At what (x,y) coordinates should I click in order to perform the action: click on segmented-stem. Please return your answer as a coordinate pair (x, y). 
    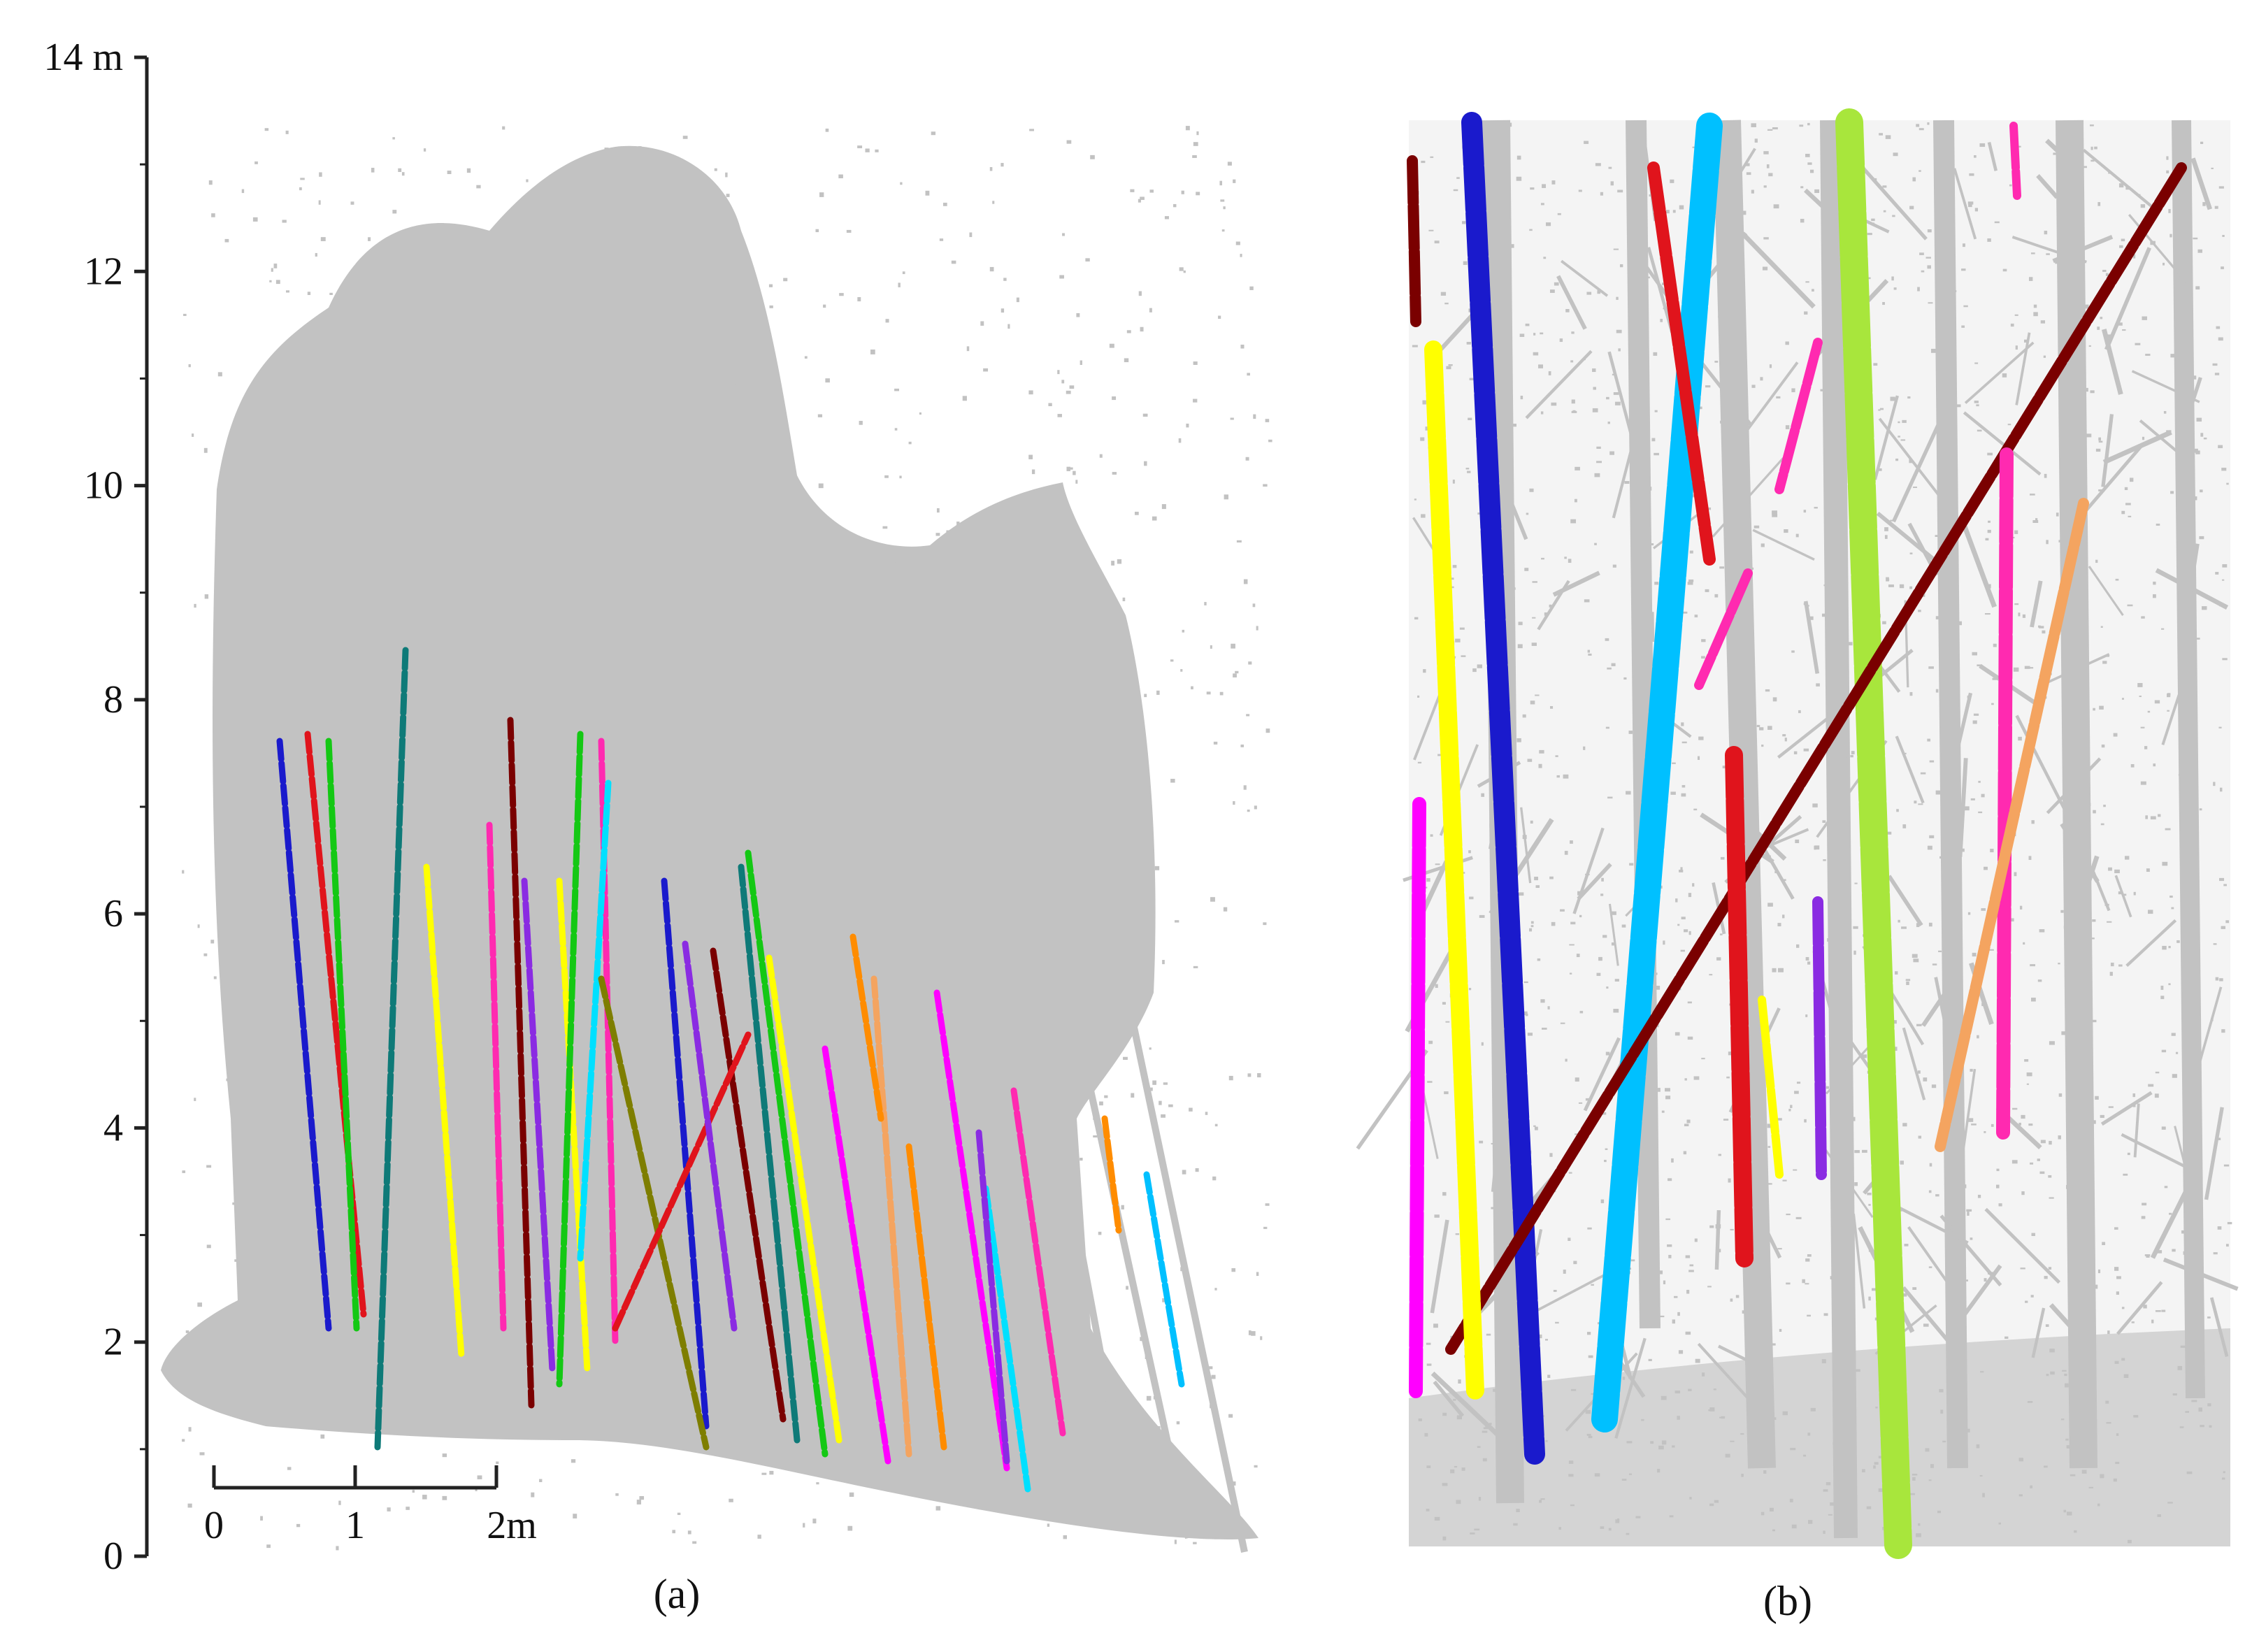
    Looking at the image, I should click on (1739, 1006).